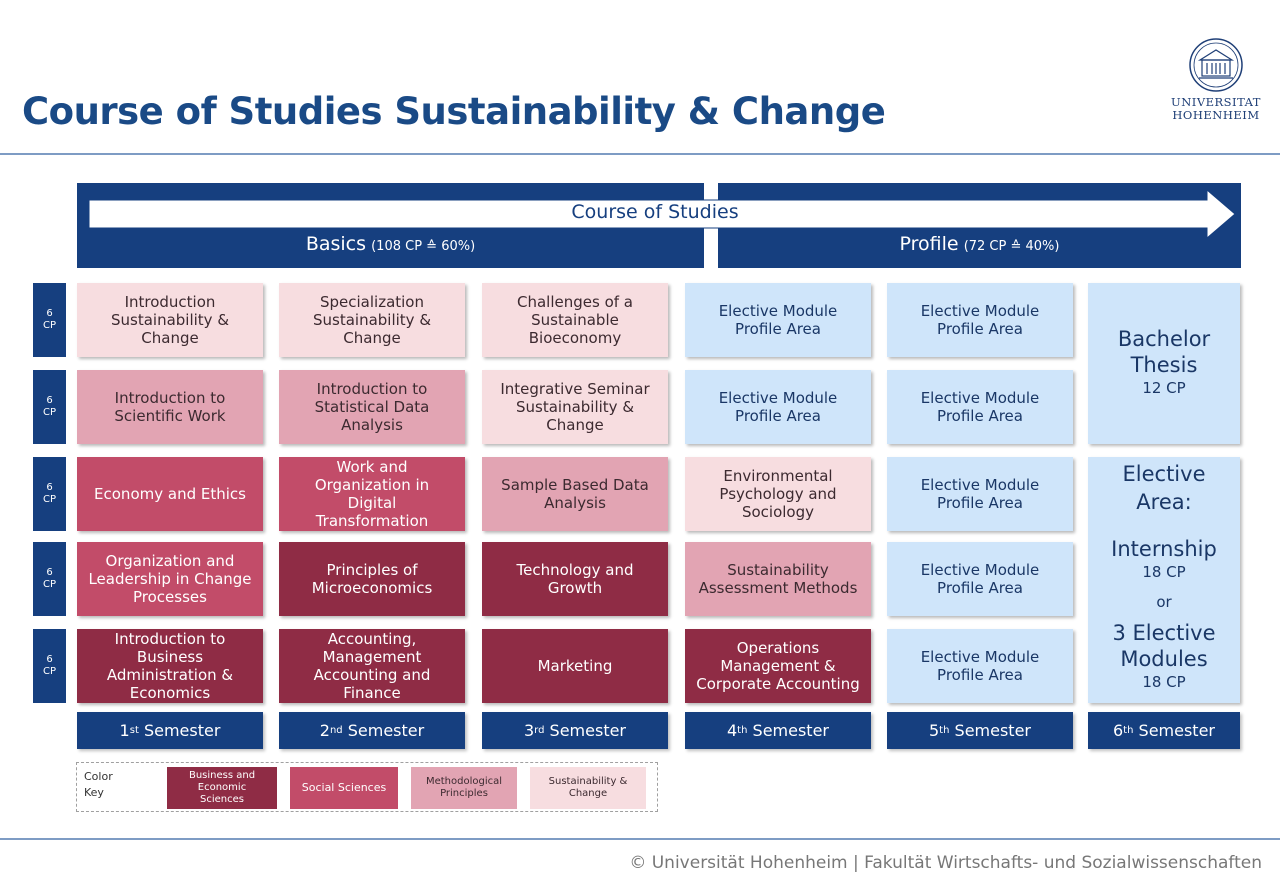 This screenshot has width=1280, height=886. What do you see at coordinates (344, 788) in the screenshot?
I see `color-key-social: Social Sciences` at bounding box center [344, 788].